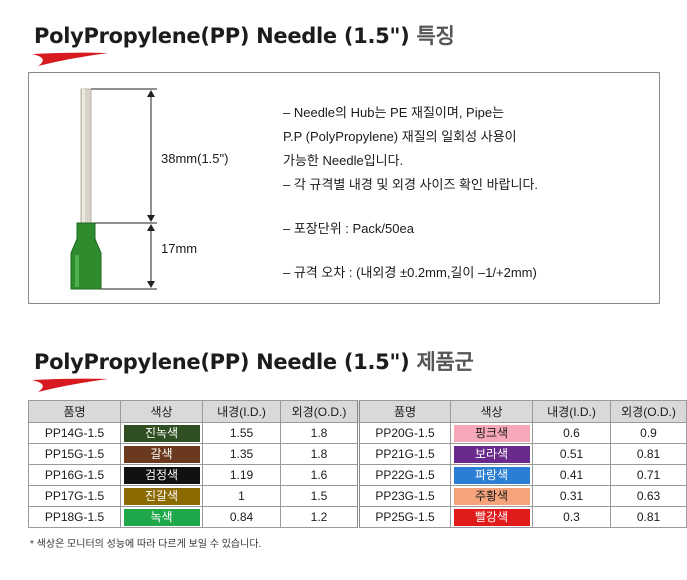 The image size is (687, 580). I want to click on color-cell: 핑크색, so click(491, 433).